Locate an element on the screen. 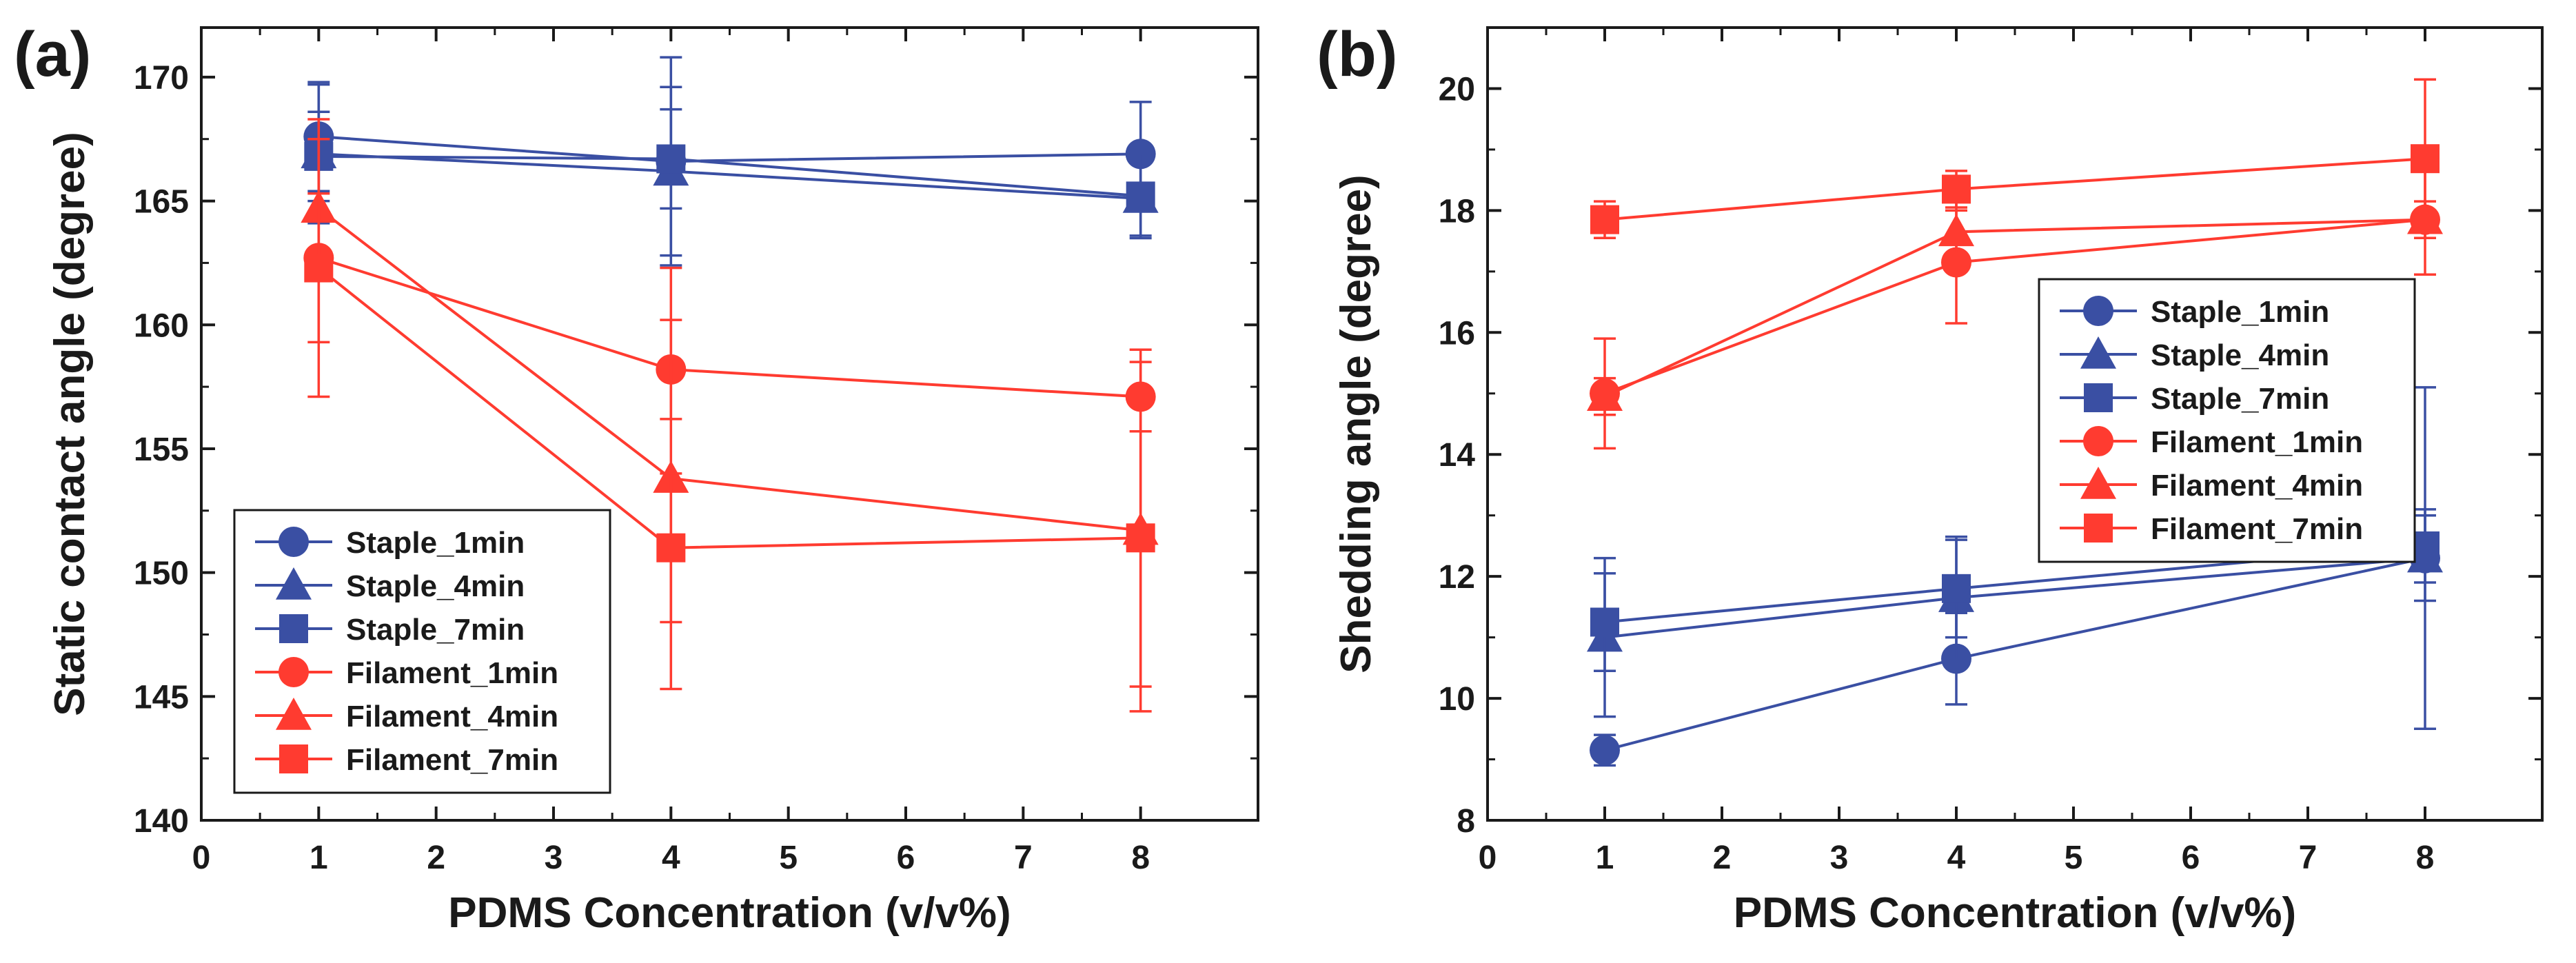 The width and height of the screenshot is (2576, 963). y-tick-label: 14 is located at coordinates (1457, 455).